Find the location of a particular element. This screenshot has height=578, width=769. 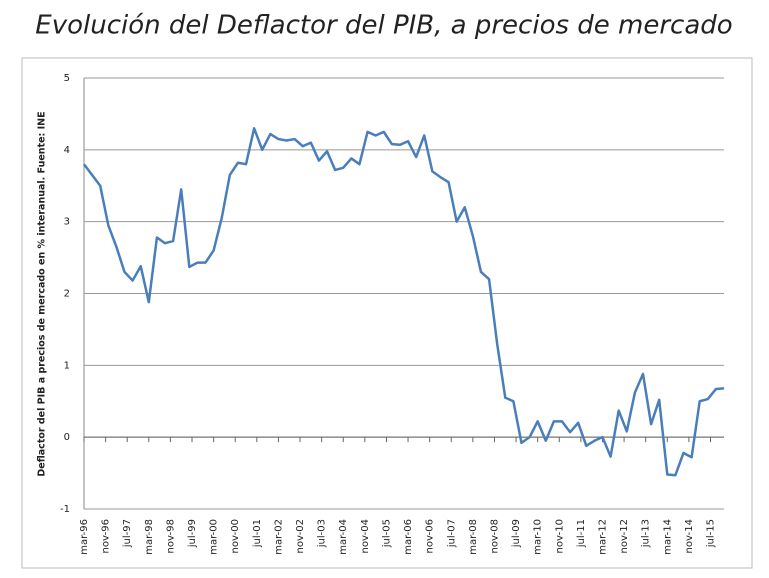

x-tick-label: jul-13 is located at coordinates (646, 533).